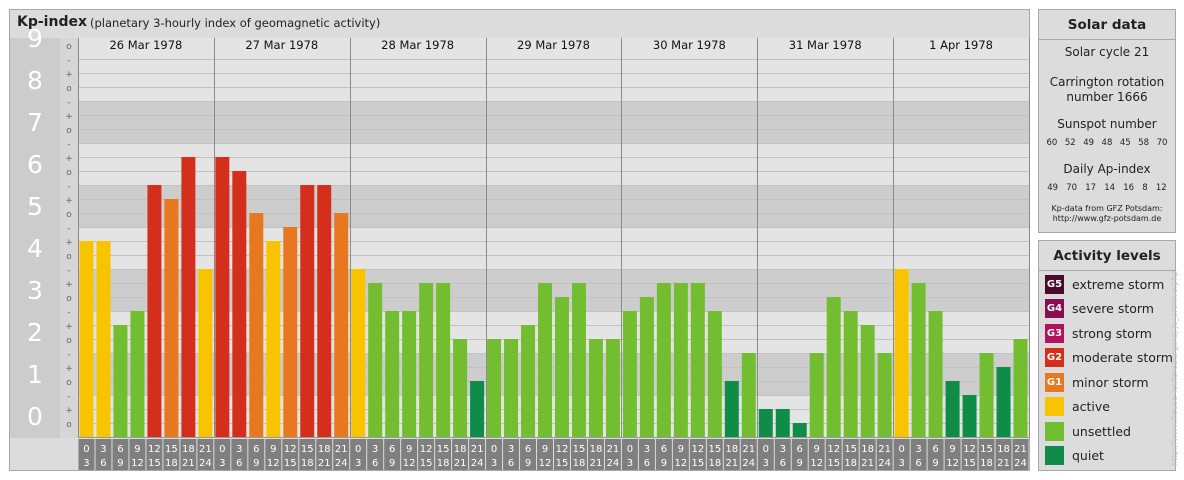 This screenshot has width=1184, height=480. I want to click on solar-divider, so click(1107, 39).